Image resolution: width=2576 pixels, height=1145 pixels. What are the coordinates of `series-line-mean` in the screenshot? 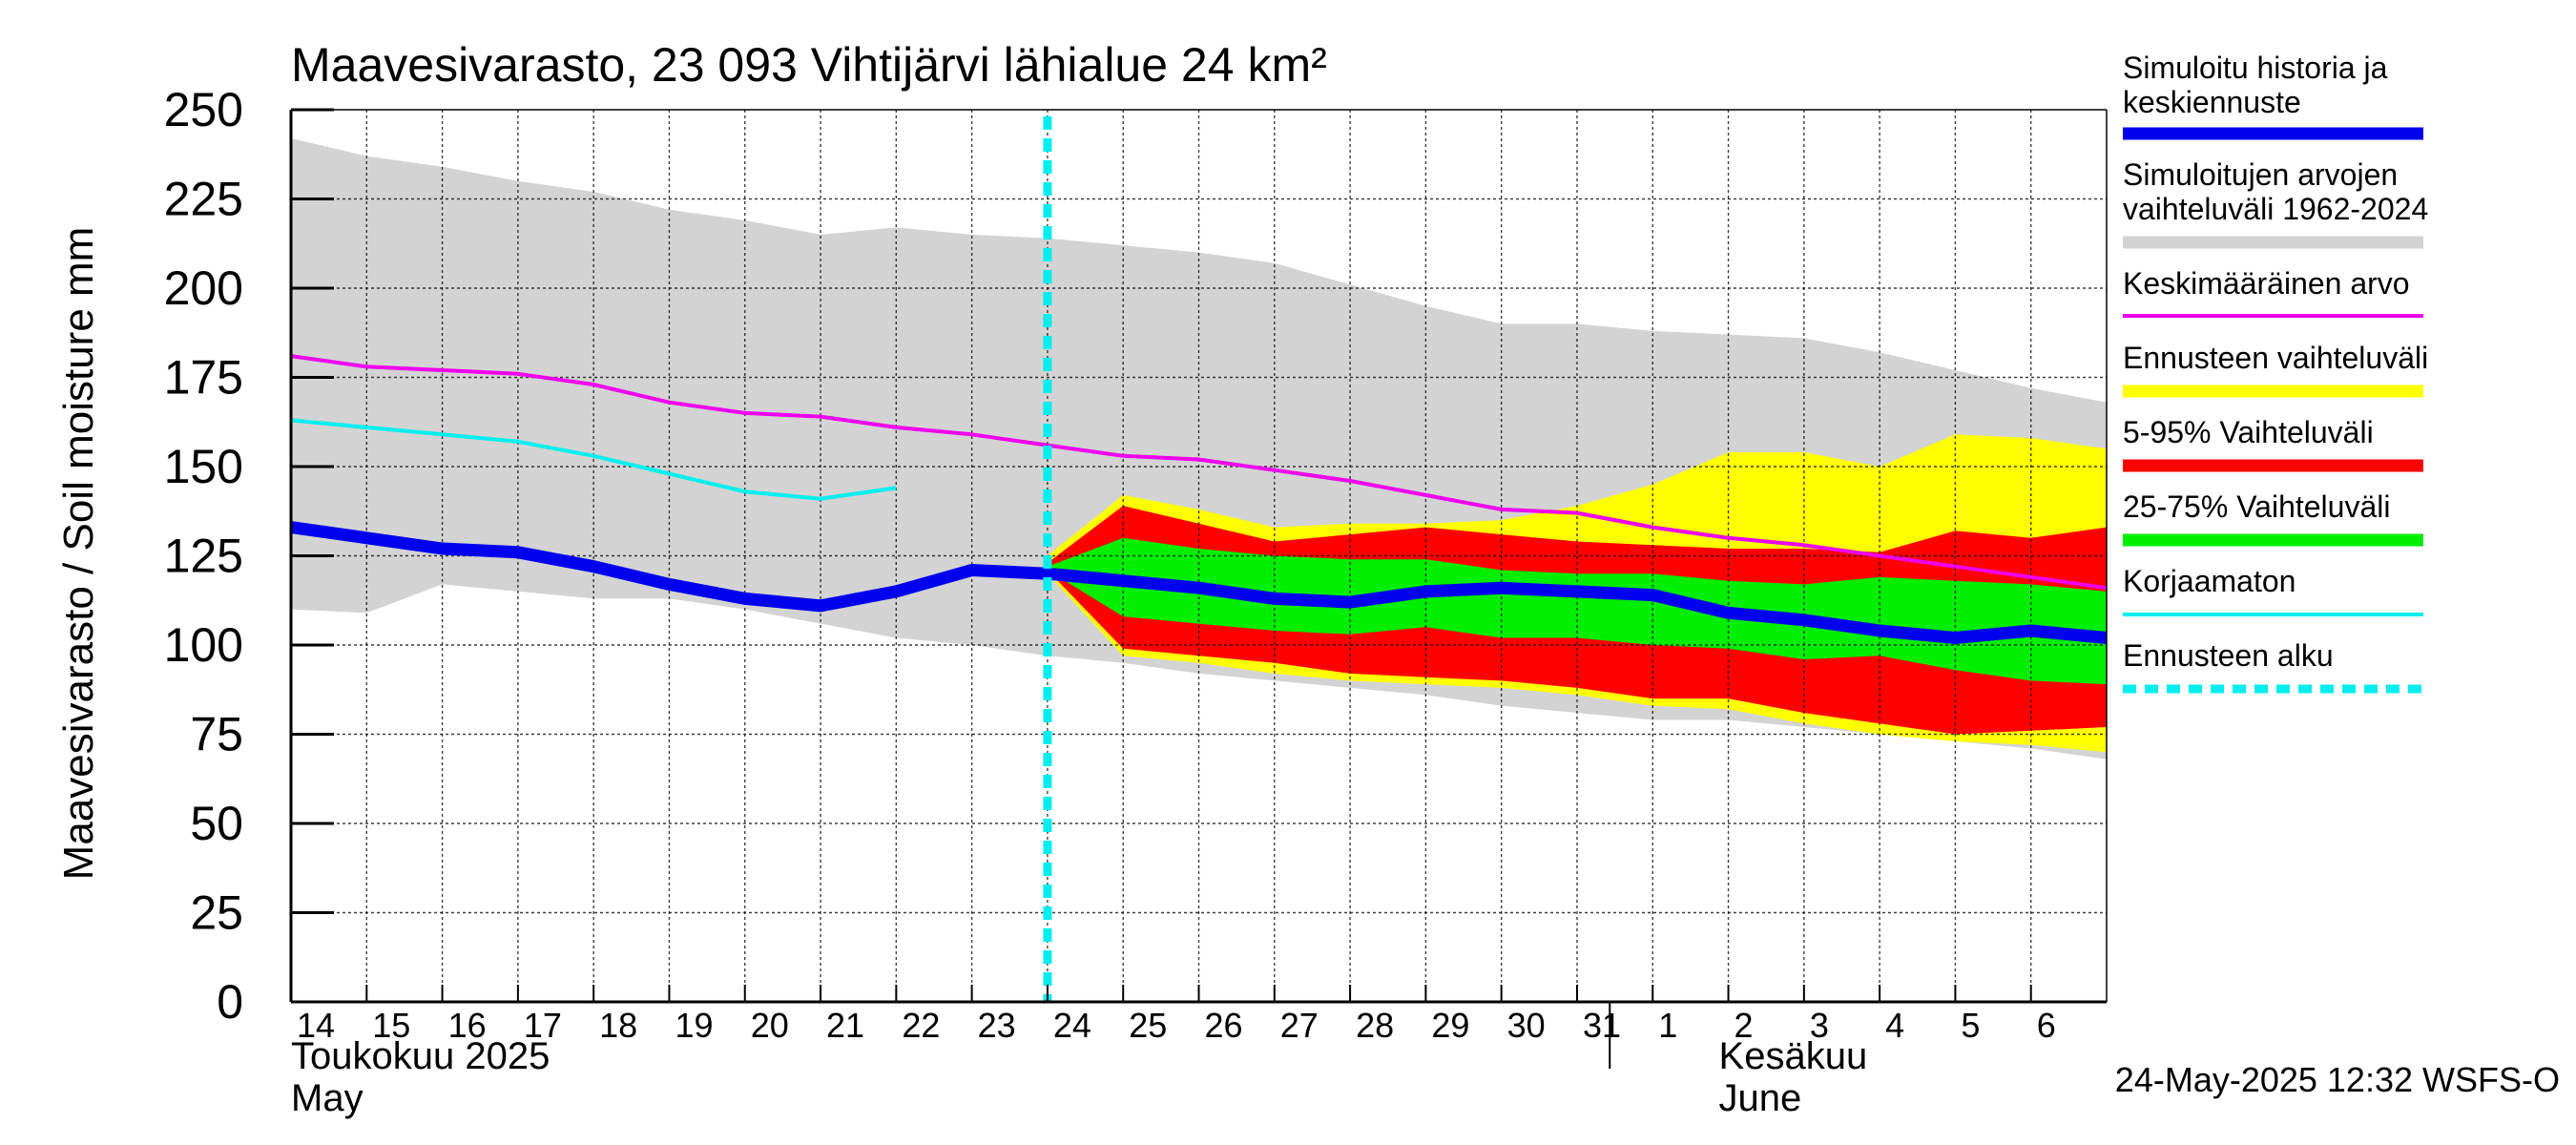 It's located at (1199, 472).